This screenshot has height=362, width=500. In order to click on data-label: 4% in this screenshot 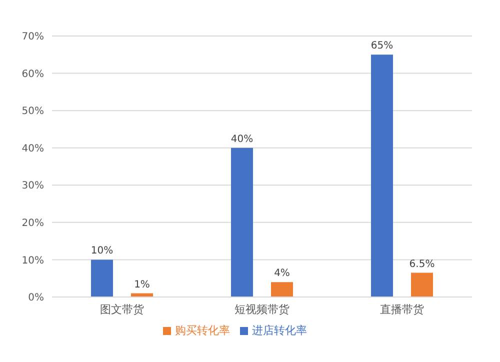, I will do `click(282, 274)`.